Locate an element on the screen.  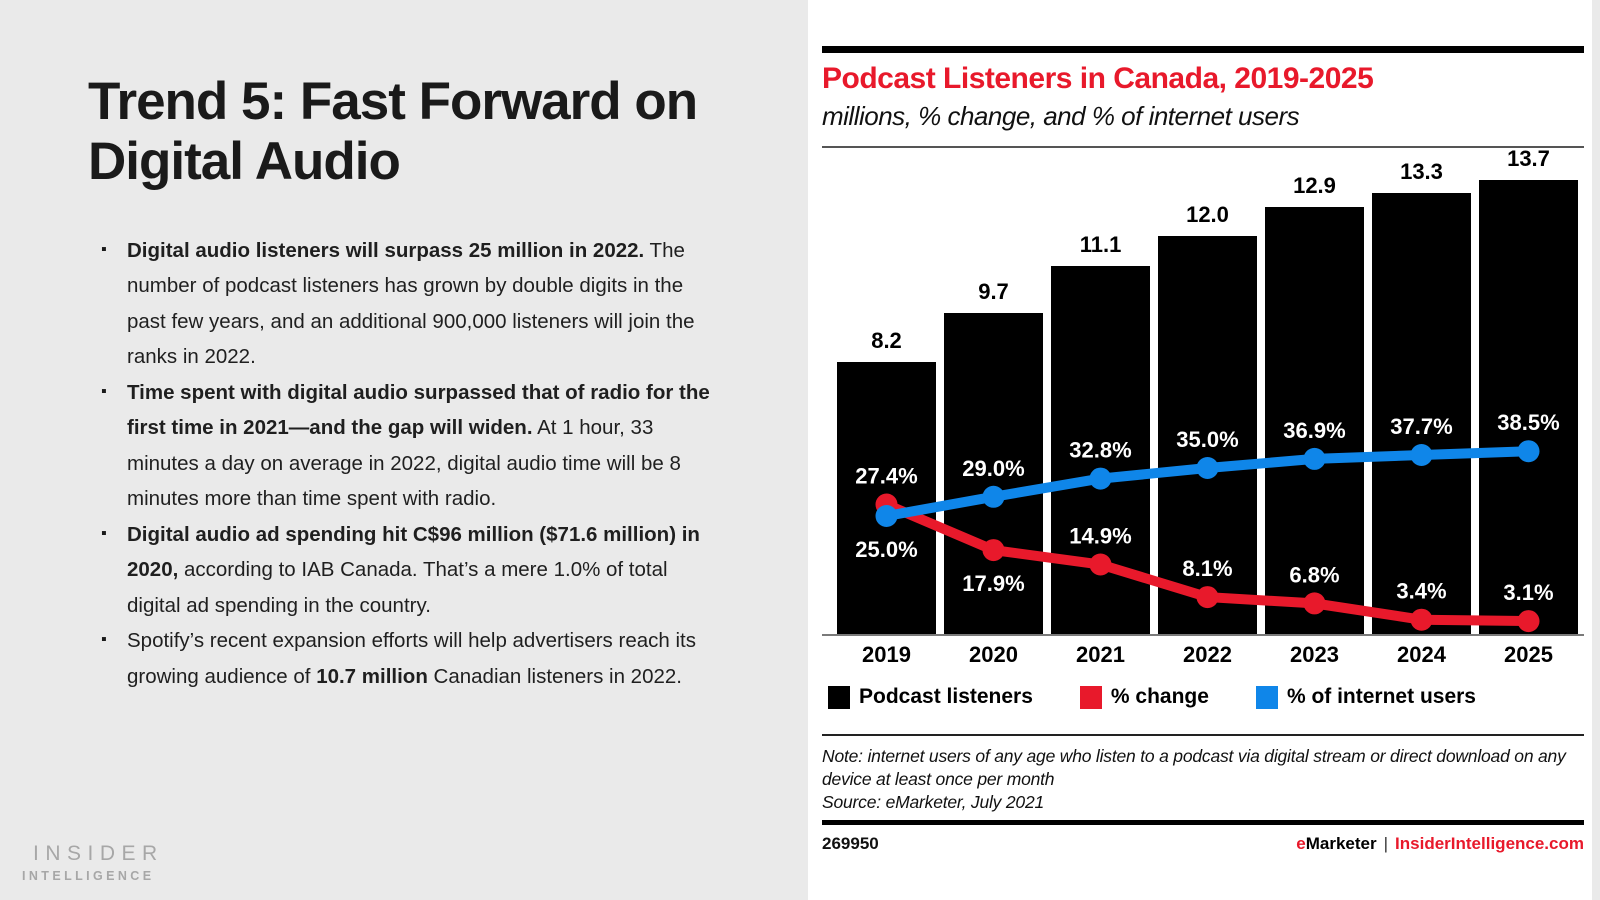
header-rule is located at coordinates (1203, 147).